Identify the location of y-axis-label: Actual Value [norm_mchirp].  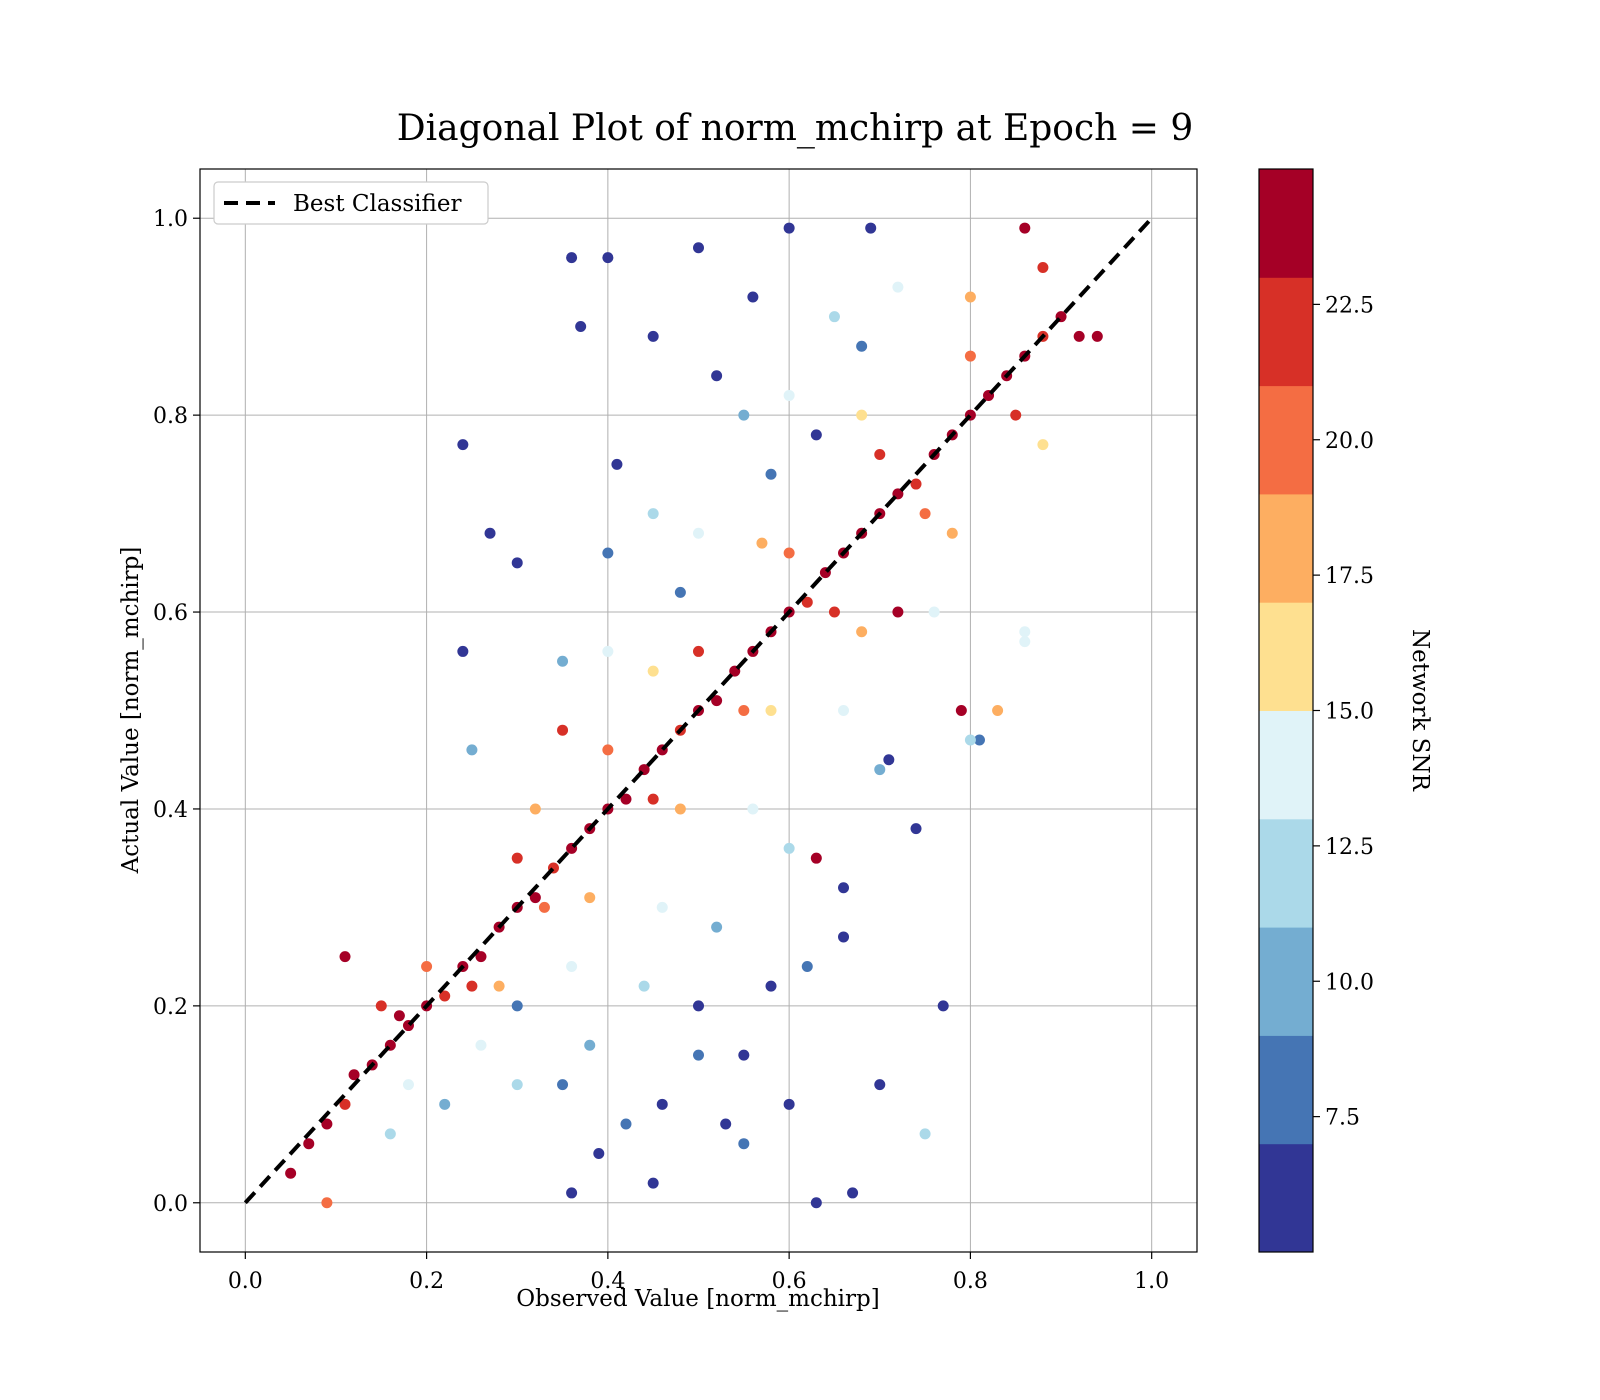
(131, 711).